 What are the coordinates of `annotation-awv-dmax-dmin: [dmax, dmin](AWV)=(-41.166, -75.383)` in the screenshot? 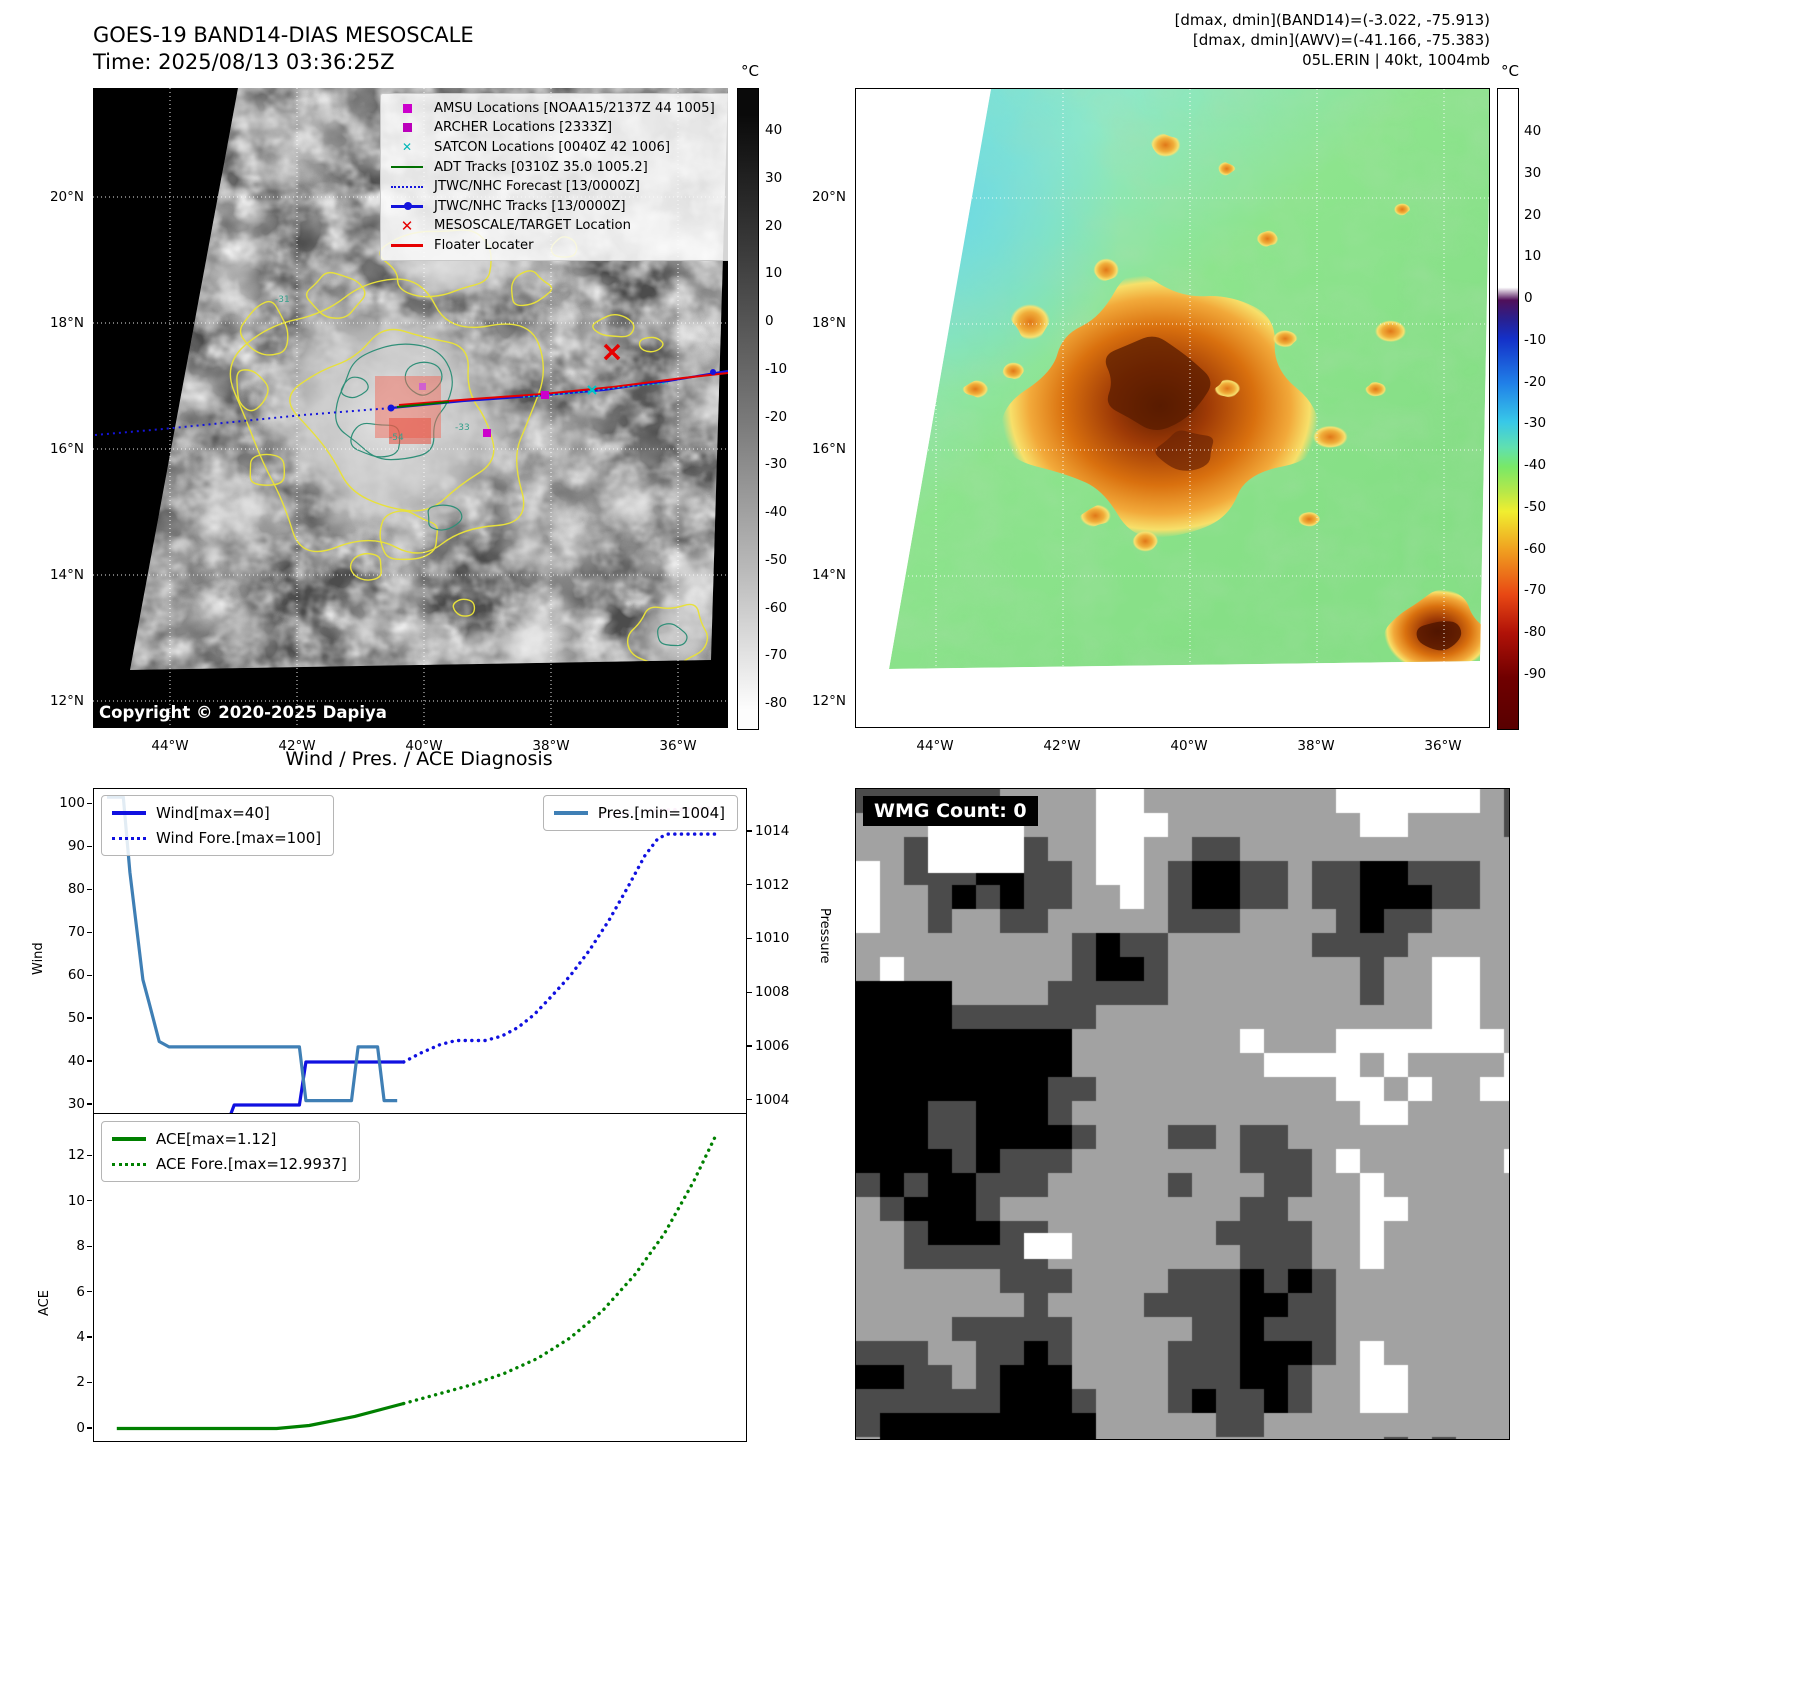 It's located at (1341, 40).